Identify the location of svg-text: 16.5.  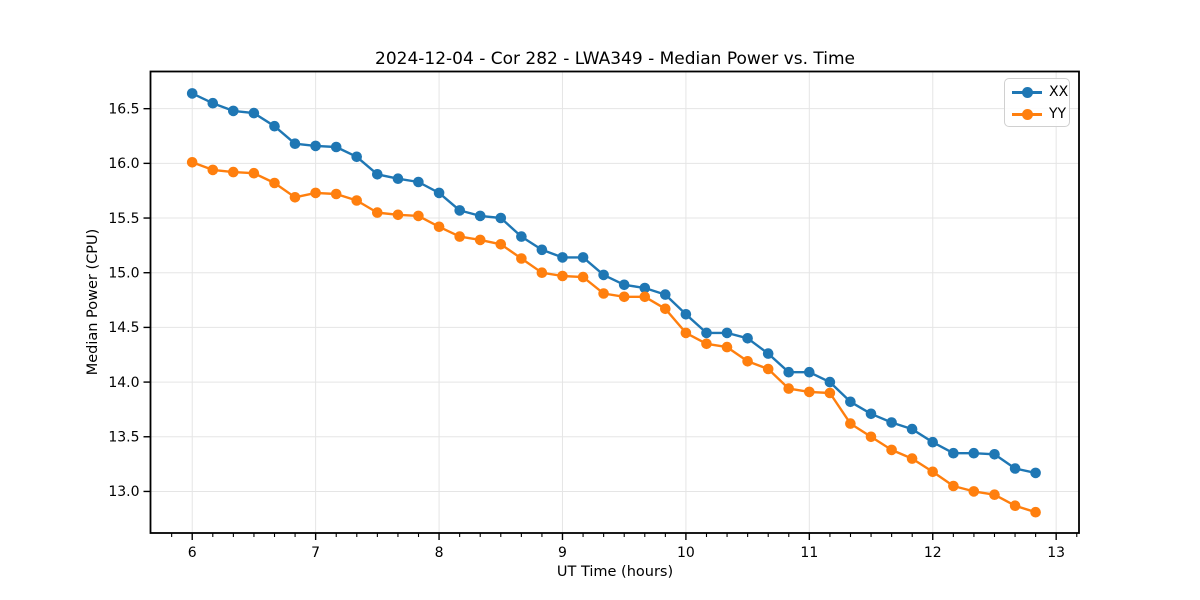
(123, 109).